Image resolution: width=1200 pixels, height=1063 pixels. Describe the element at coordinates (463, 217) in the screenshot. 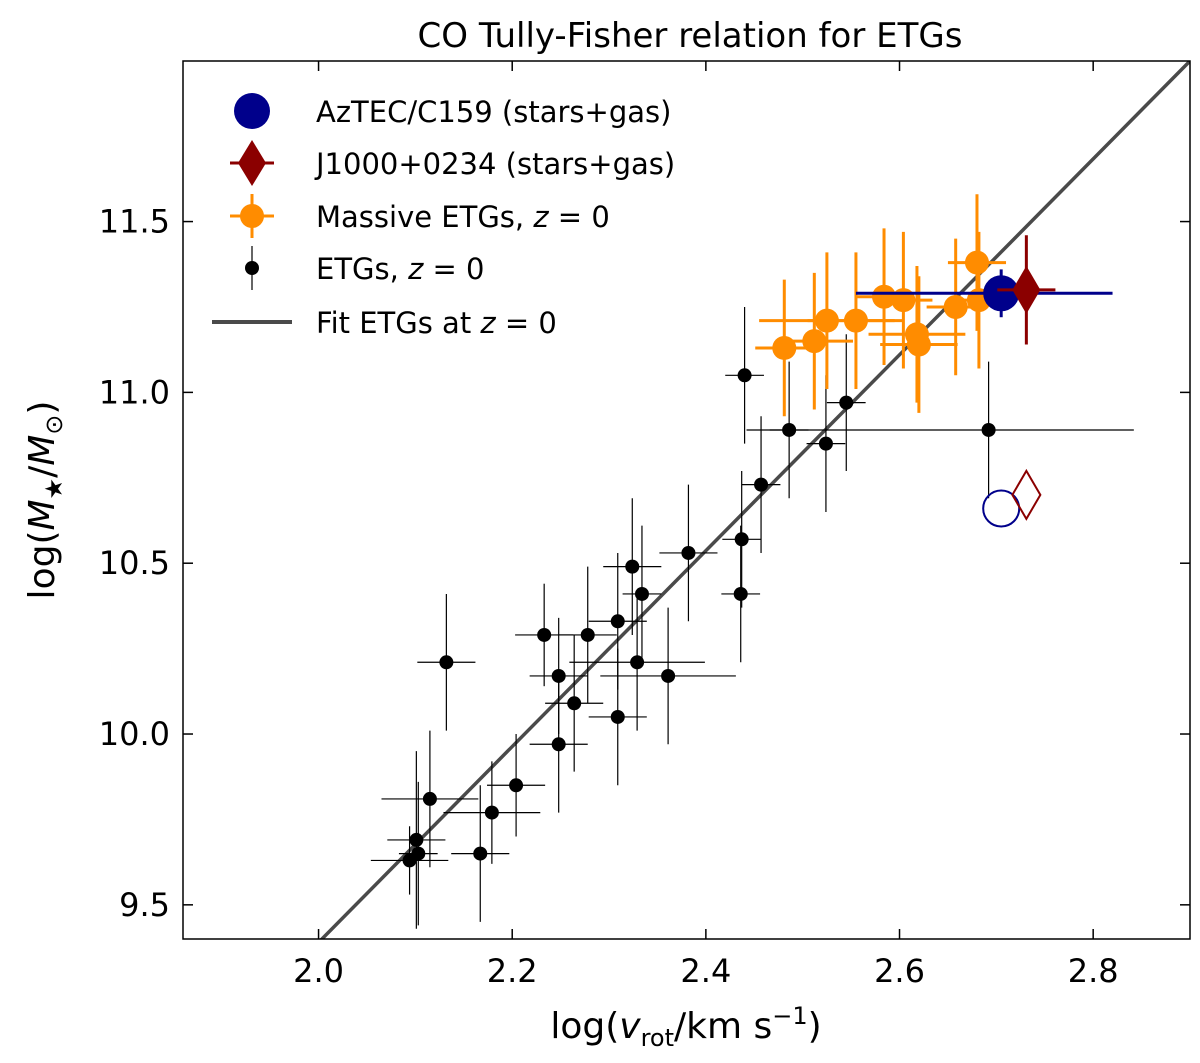

I see `legend-massive-label: Massive ETGs, z = 0` at that location.